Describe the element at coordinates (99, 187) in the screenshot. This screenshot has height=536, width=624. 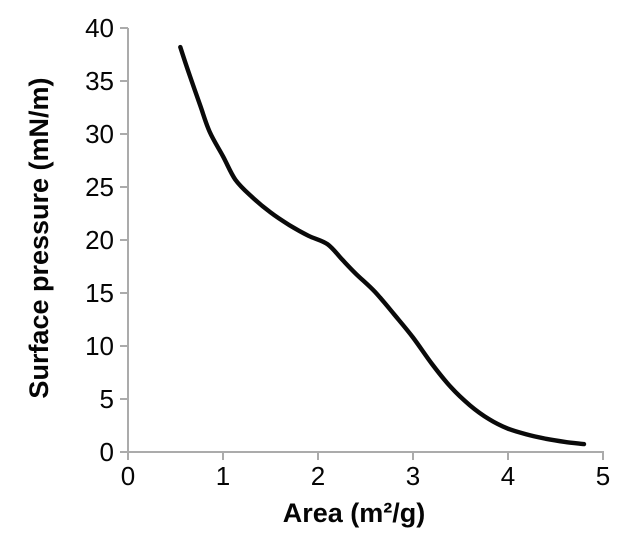
I see `y-tick-label: 25` at that location.